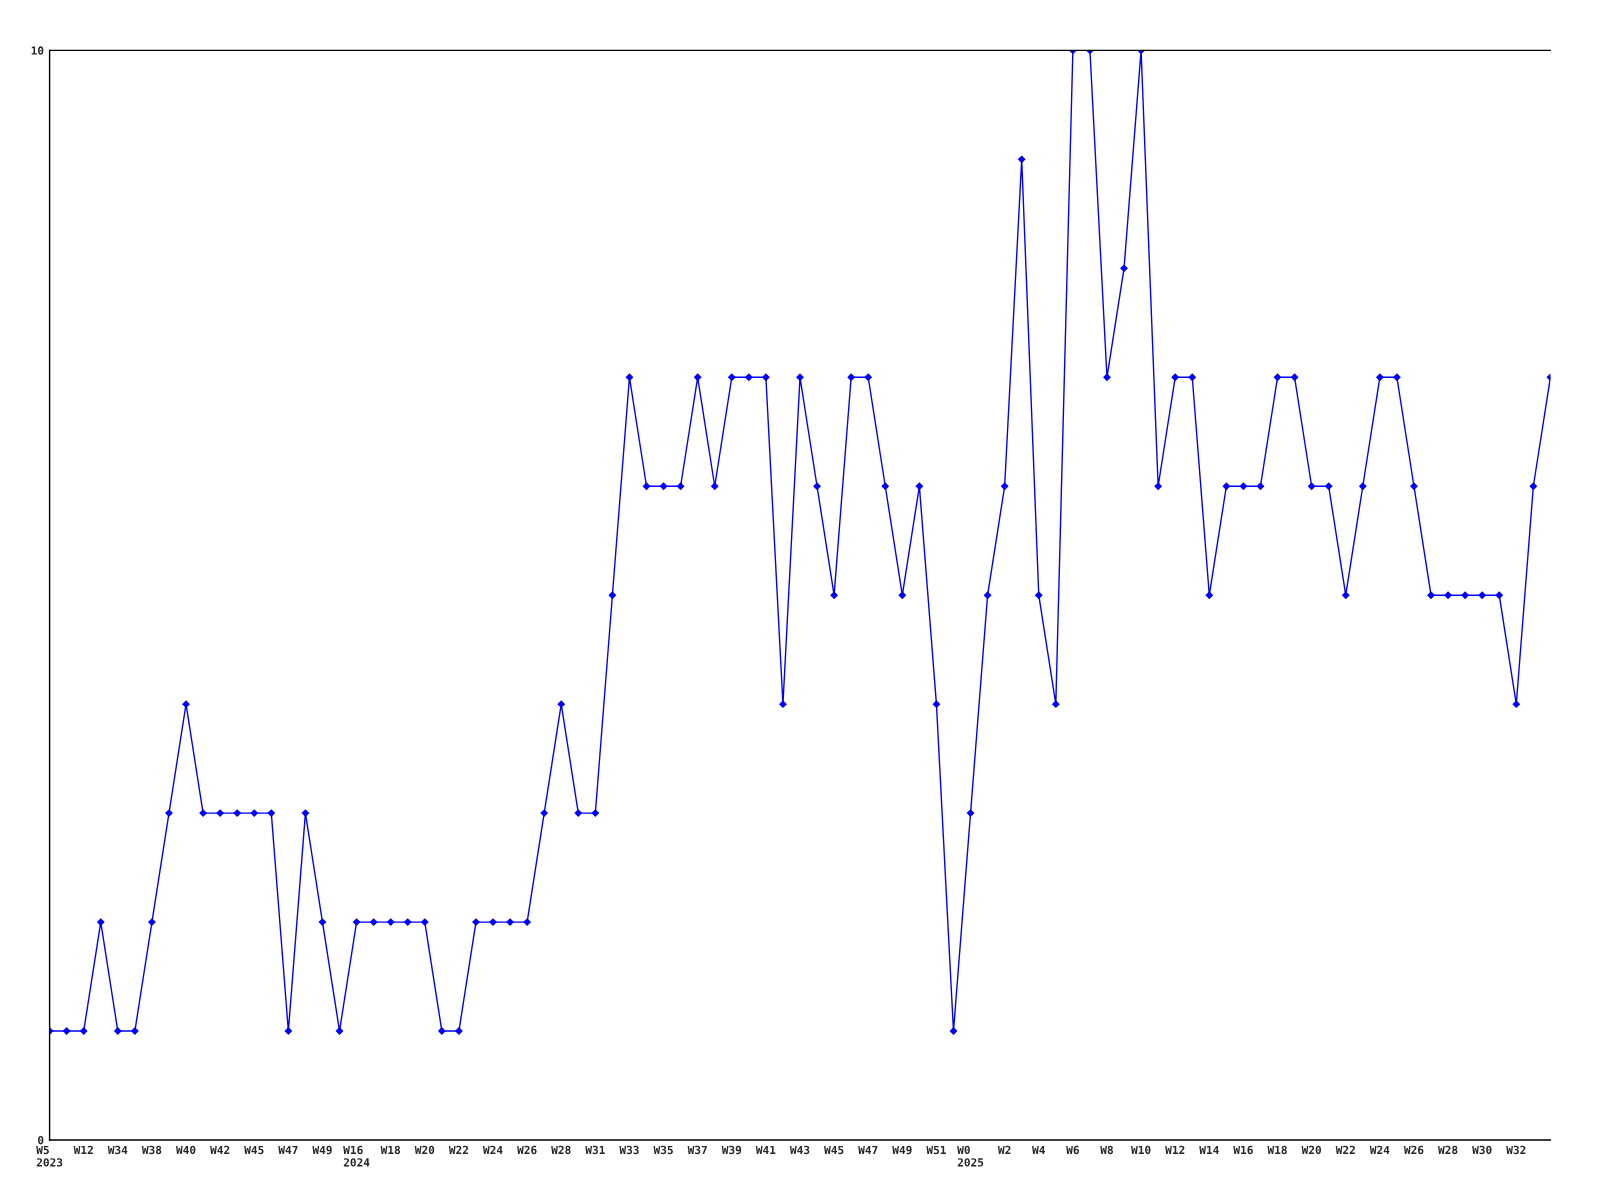 The height and width of the screenshot is (1200, 1600). What do you see at coordinates (117, 1150) in the screenshot?
I see `x-tick-label: W34` at bounding box center [117, 1150].